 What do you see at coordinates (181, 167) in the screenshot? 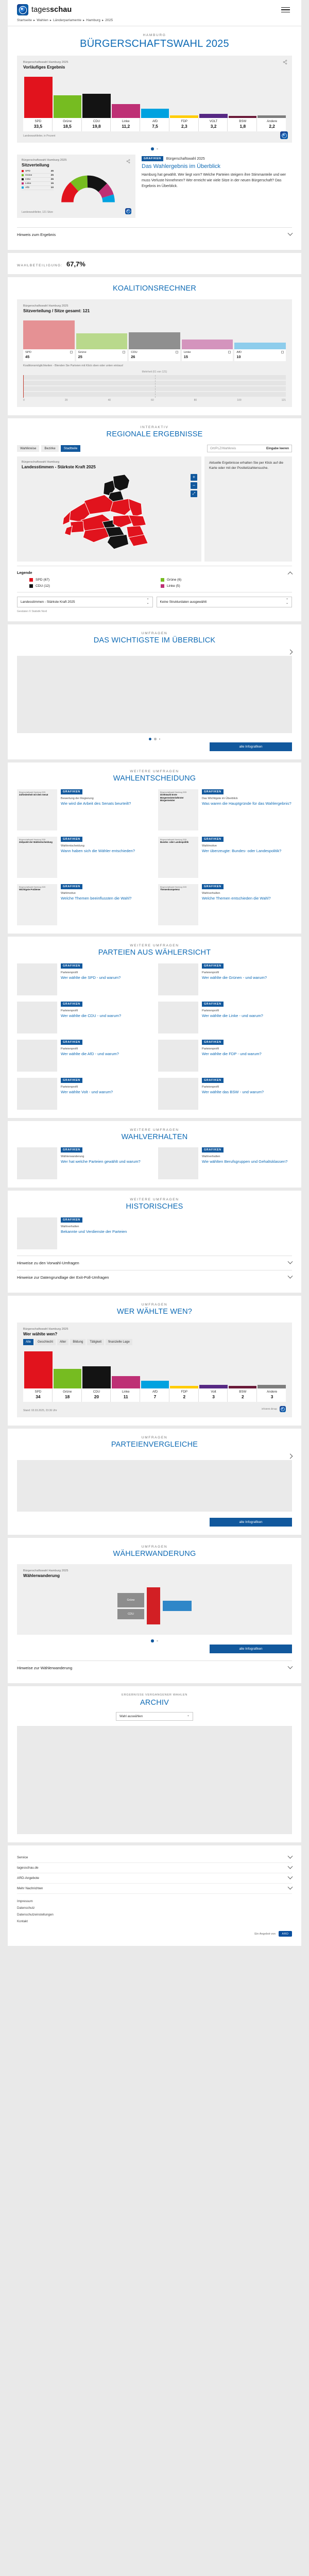
I see `overview-title: Das Wahlergebnis im Überblick` at bounding box center [181, 167].